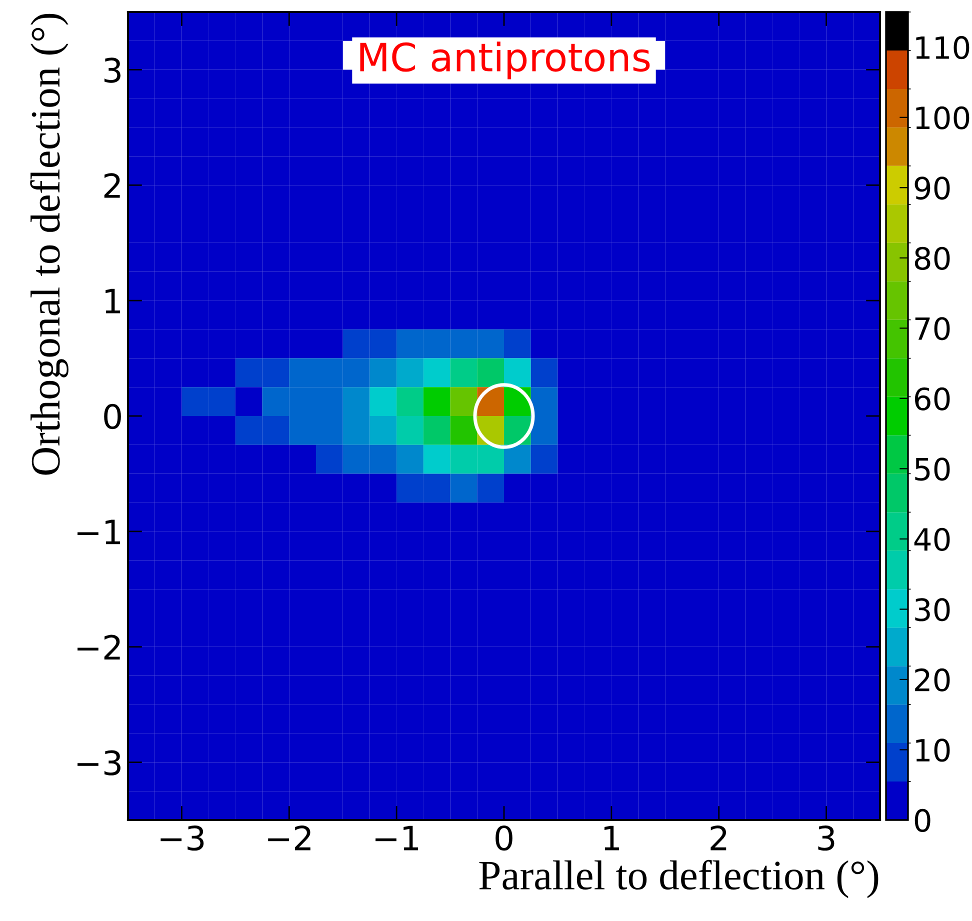  Describe the element at coordinates (933, 750) in the screenshot. I see `color-bar-label: 10` at that location.